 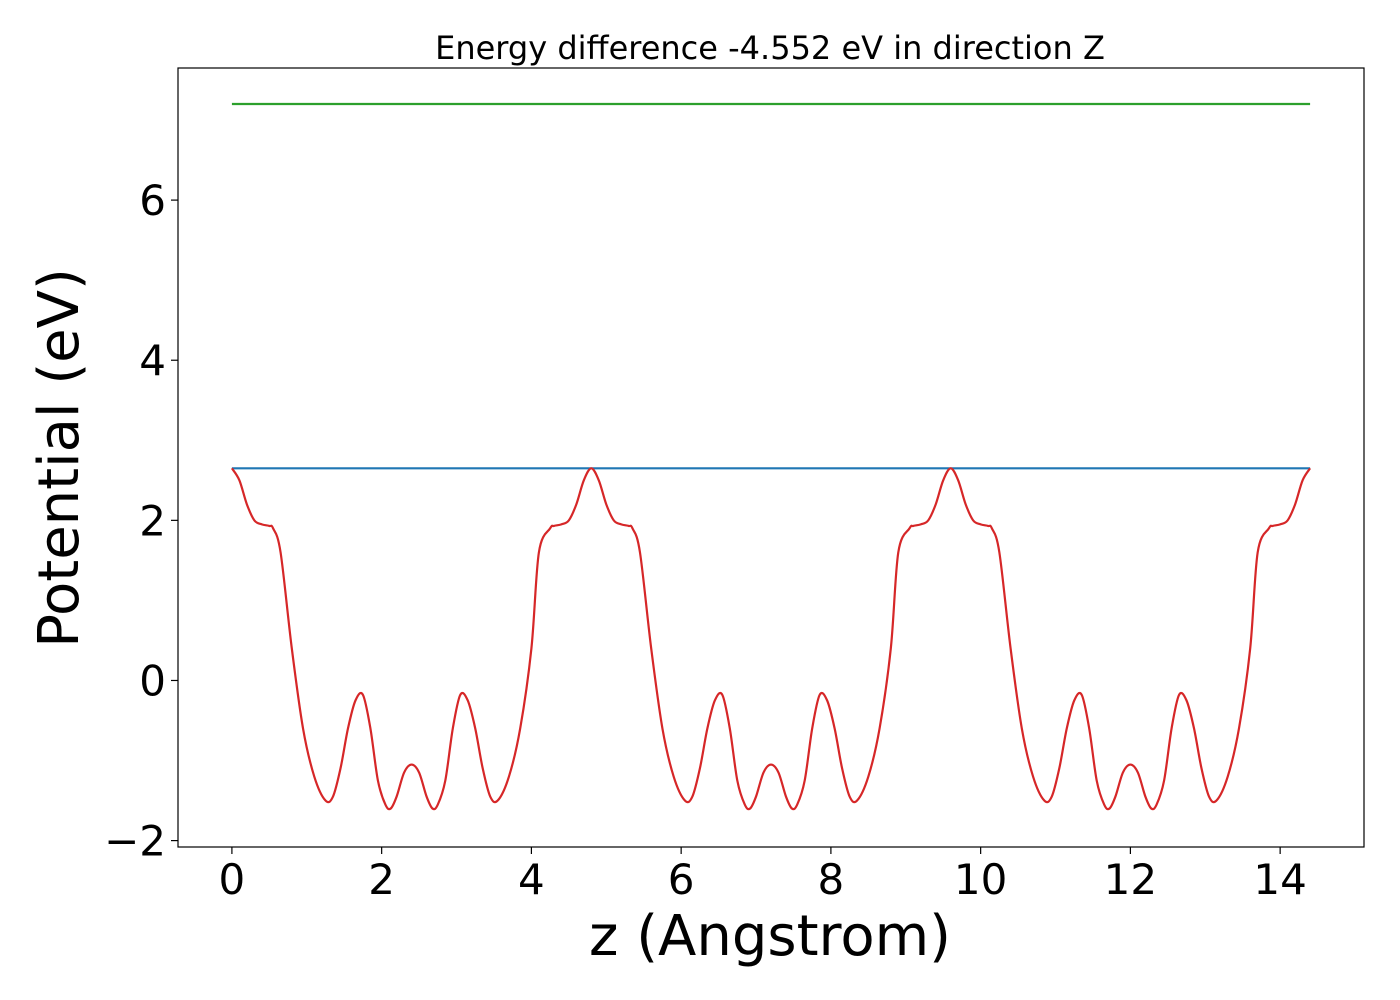 What do you see at coordinates (59, 458) in the screenshot?
I see `y-axis-title: Potential (eV)` at bounding box center [59, 458].